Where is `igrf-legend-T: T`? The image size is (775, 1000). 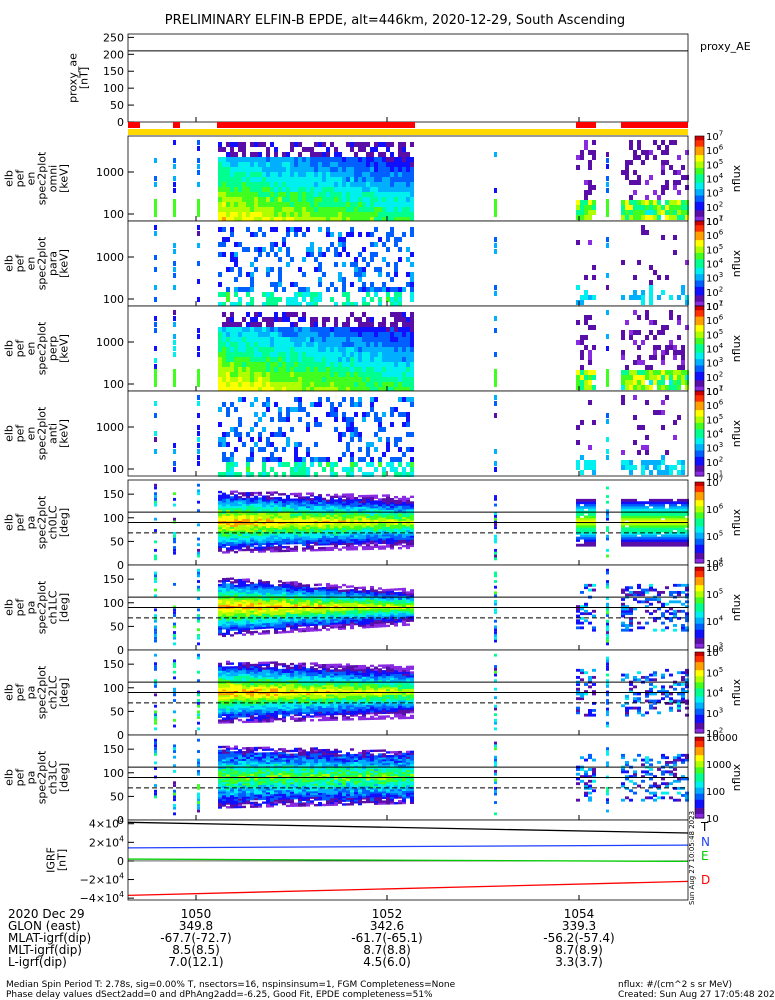
igrf-legend-T: T is located at coordinates (704, 827).